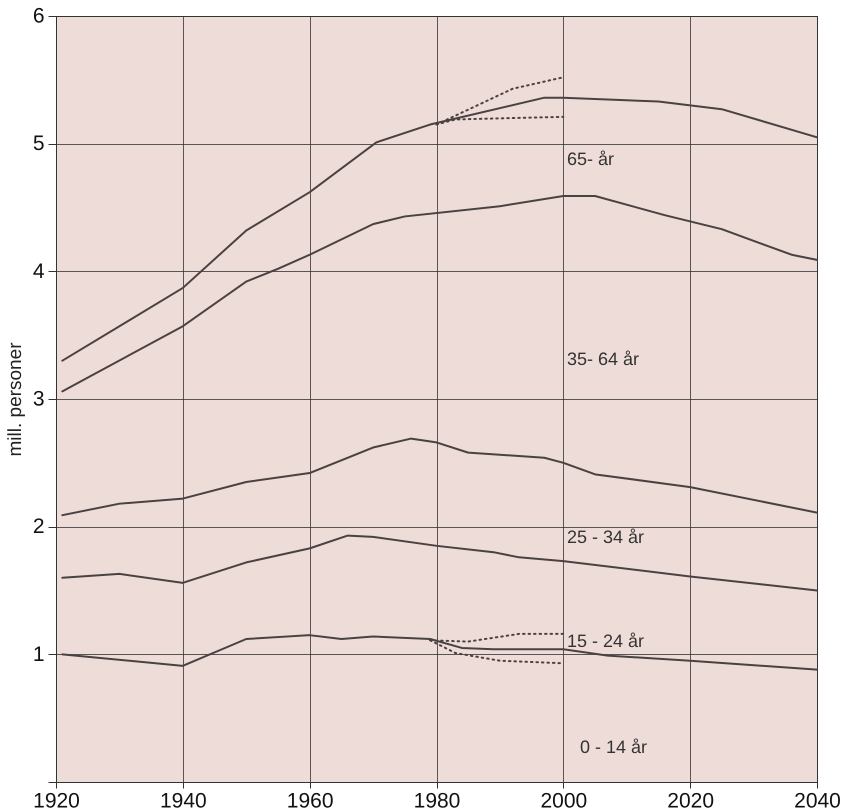 This screenshot has width=852, height=811. I want to click on y-tick-label: 4, so click(38, 271).